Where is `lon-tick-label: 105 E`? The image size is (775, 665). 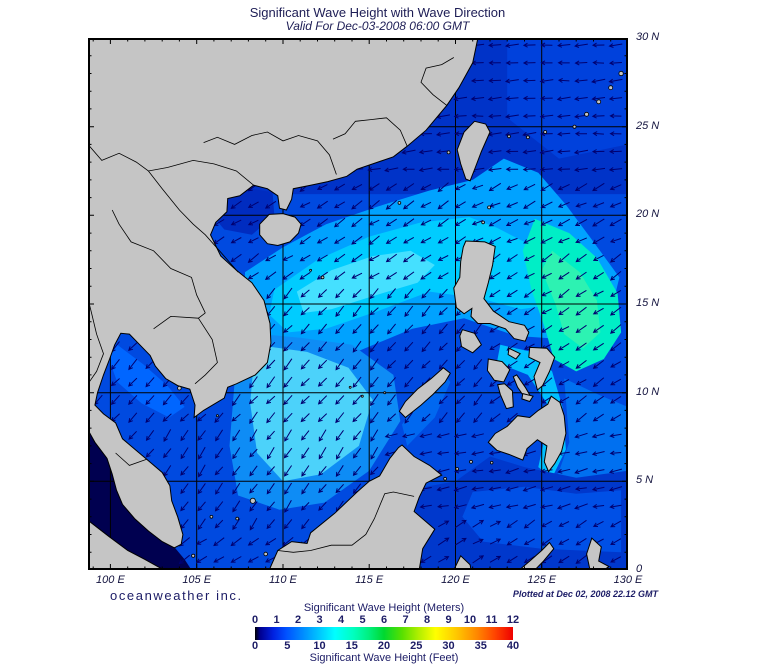 lon-tick-label: 105 E is located at coordinates (197, 580).